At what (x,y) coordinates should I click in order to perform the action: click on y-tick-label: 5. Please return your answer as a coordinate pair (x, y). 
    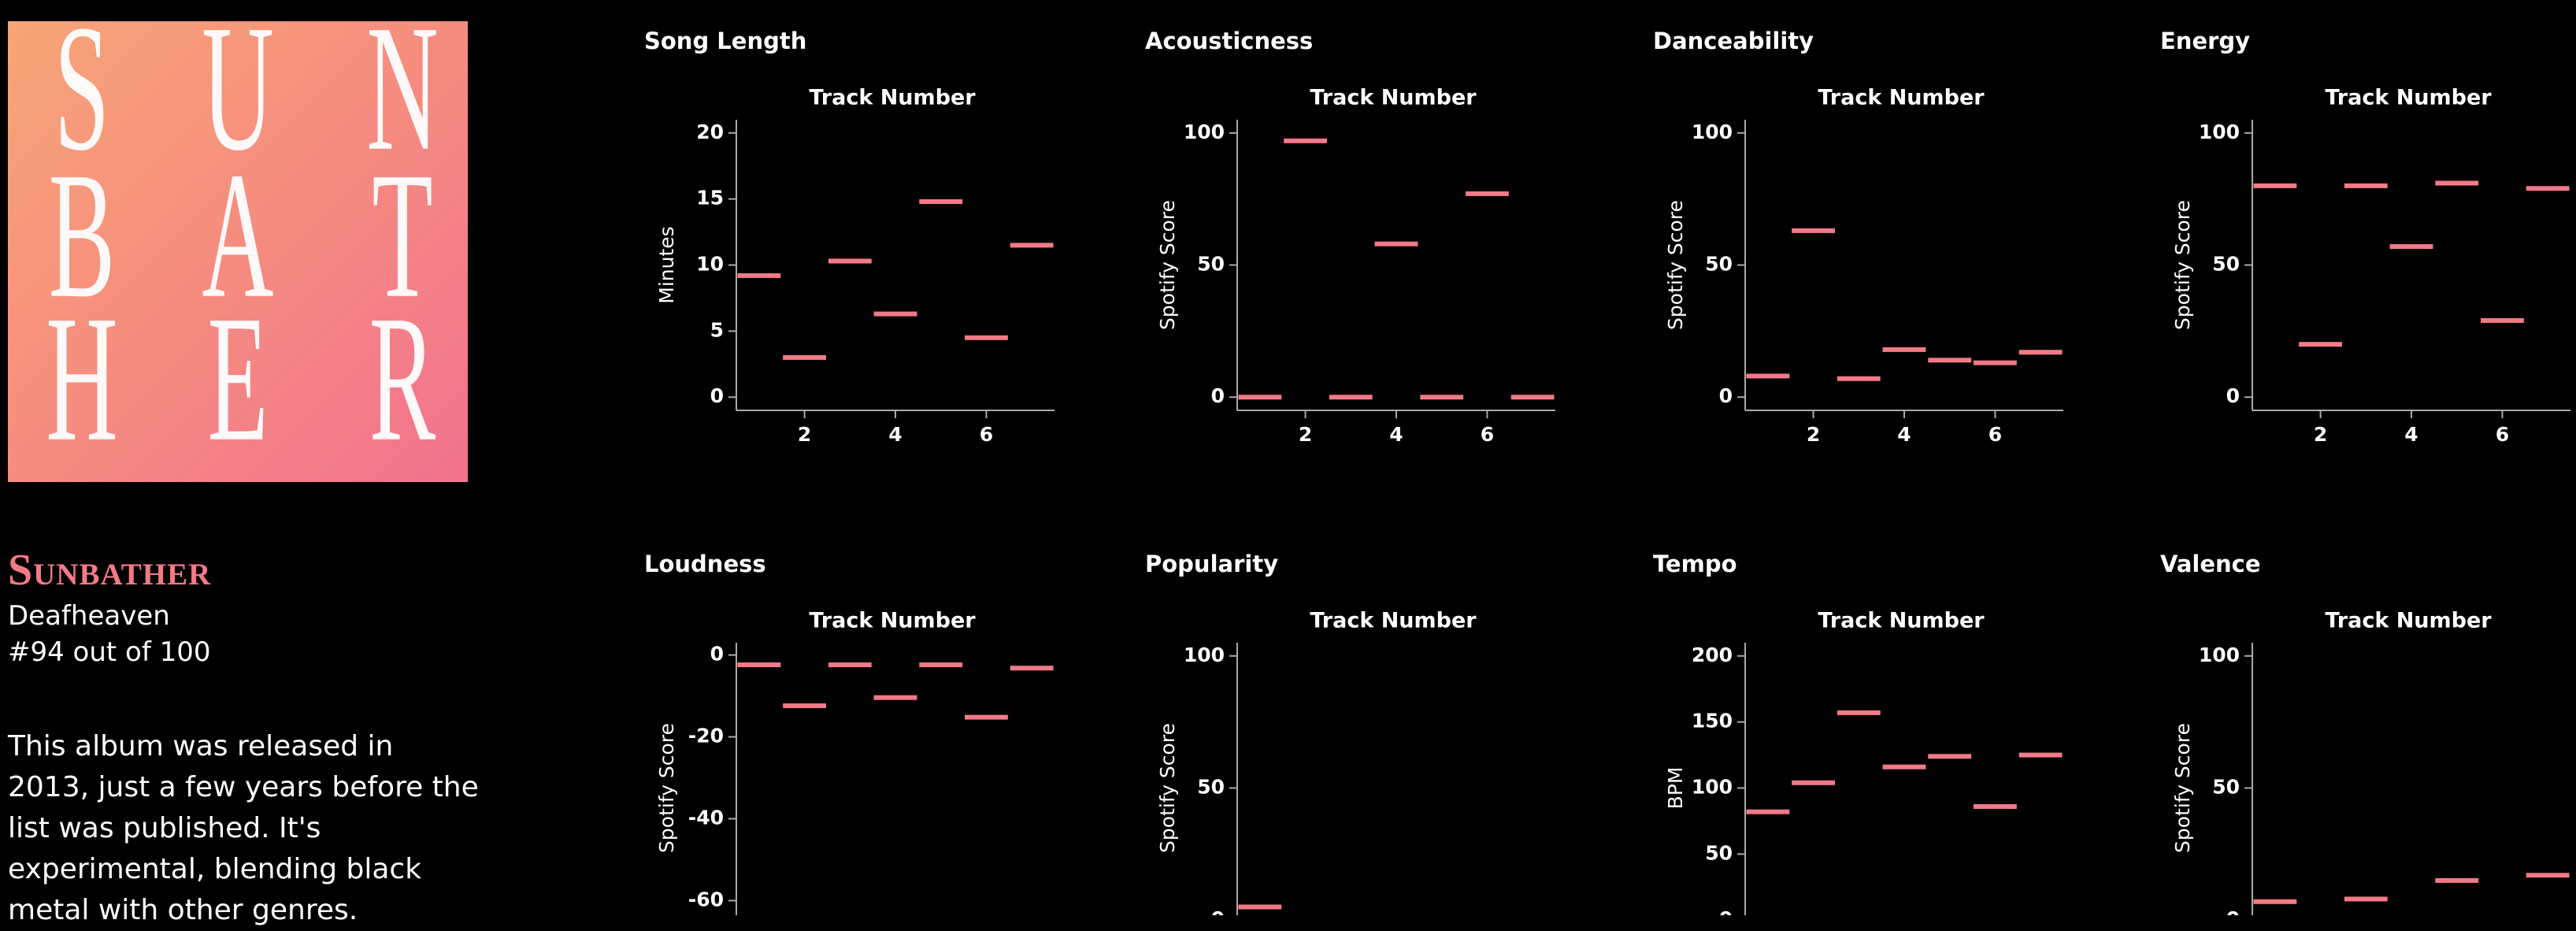
    Looking at the image, I should click on (717, 329).